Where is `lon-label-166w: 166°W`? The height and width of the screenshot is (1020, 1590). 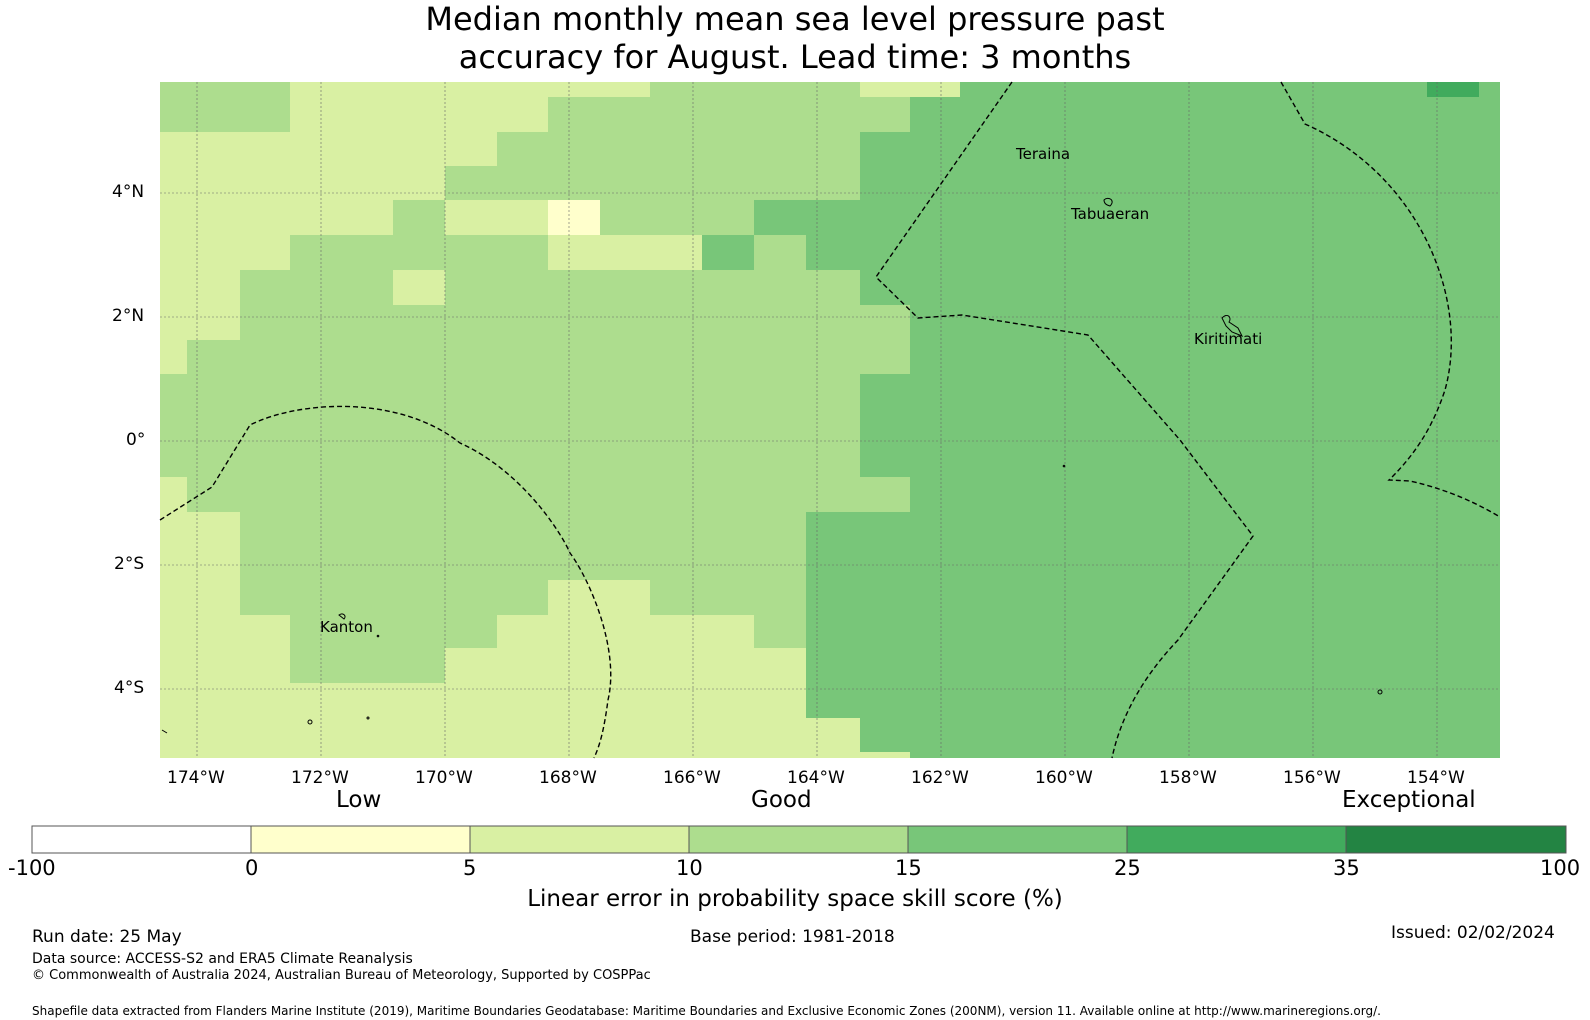
lon-label-166w: 166°W is located at coordinates (692, 778).